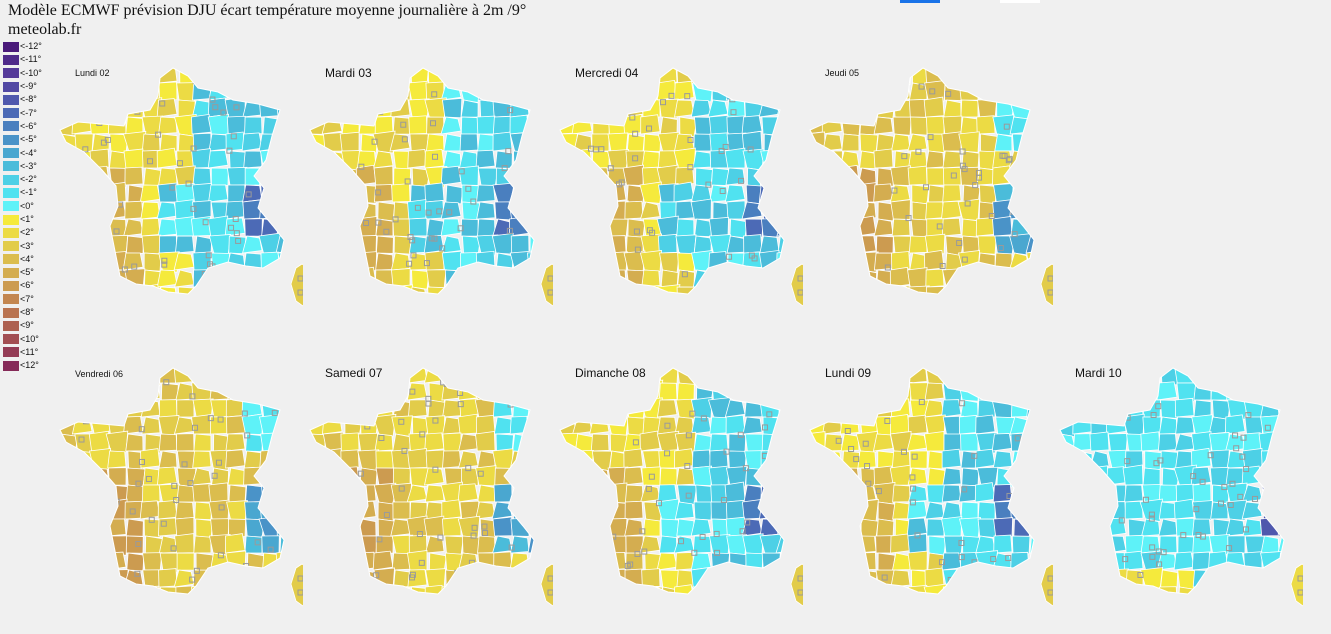  Describe the element at coordinates (354, 373) in the screenshot. I see `day-label-samedi-07: Samedi 07` at that location.